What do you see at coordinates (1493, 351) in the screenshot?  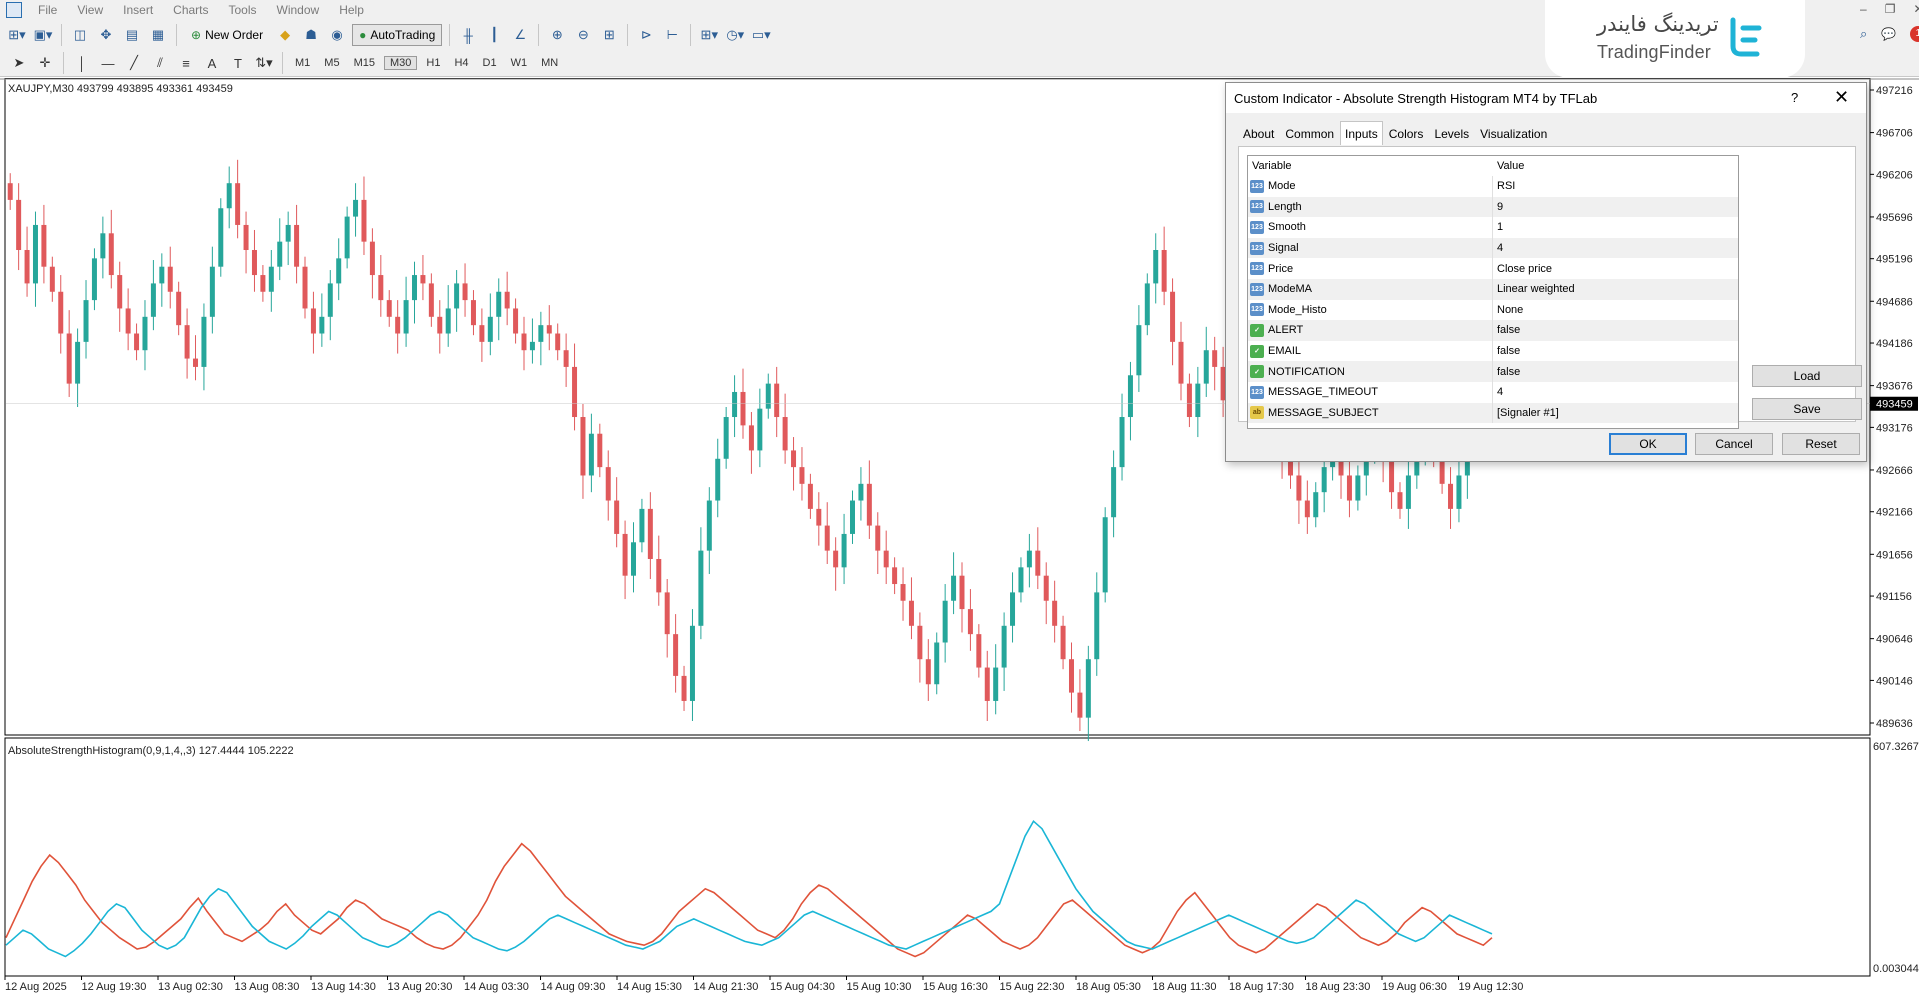 I see `table-row: ✓ EMAIL false` at bounding box center [1493, 351].